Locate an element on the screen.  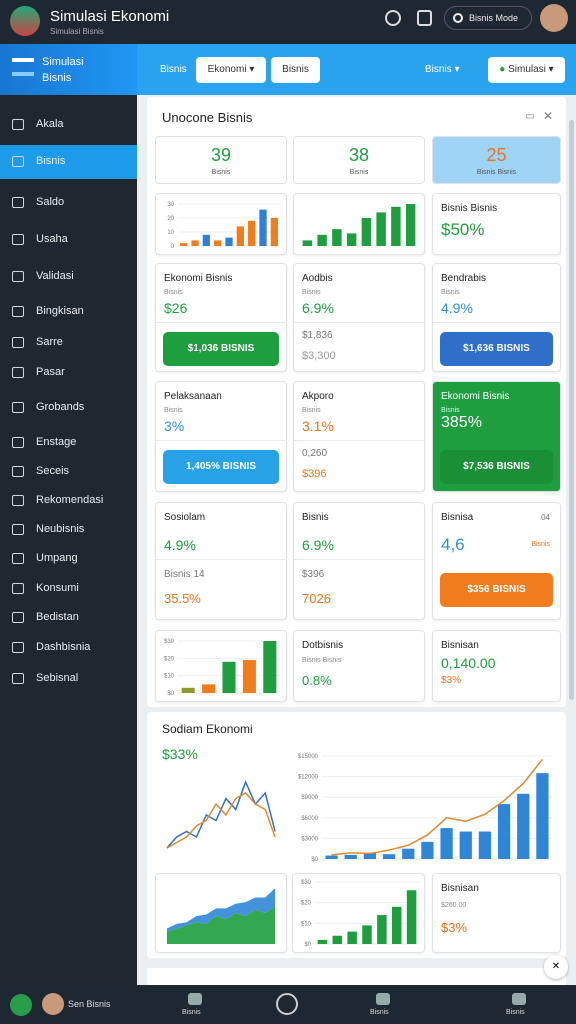
mode-pill: Bisnis Mode is located at coordinates (488, 18).